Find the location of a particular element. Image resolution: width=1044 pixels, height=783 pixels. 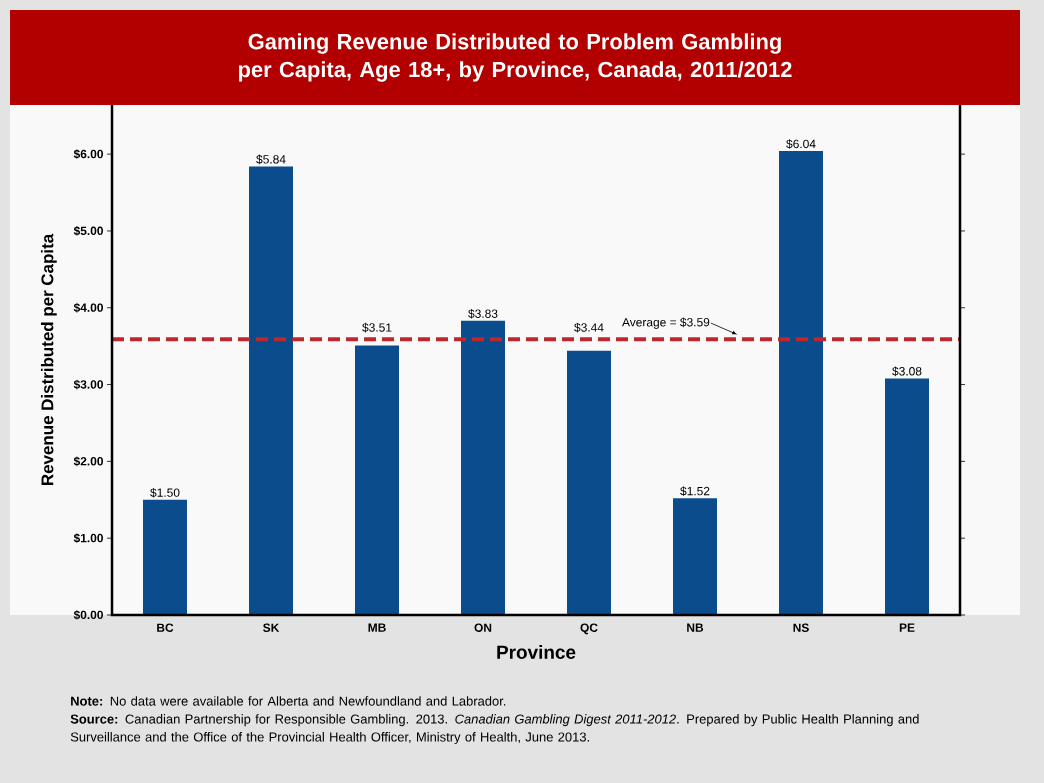

y-tick-label: $0.00 is located at coordinates (88, 615).